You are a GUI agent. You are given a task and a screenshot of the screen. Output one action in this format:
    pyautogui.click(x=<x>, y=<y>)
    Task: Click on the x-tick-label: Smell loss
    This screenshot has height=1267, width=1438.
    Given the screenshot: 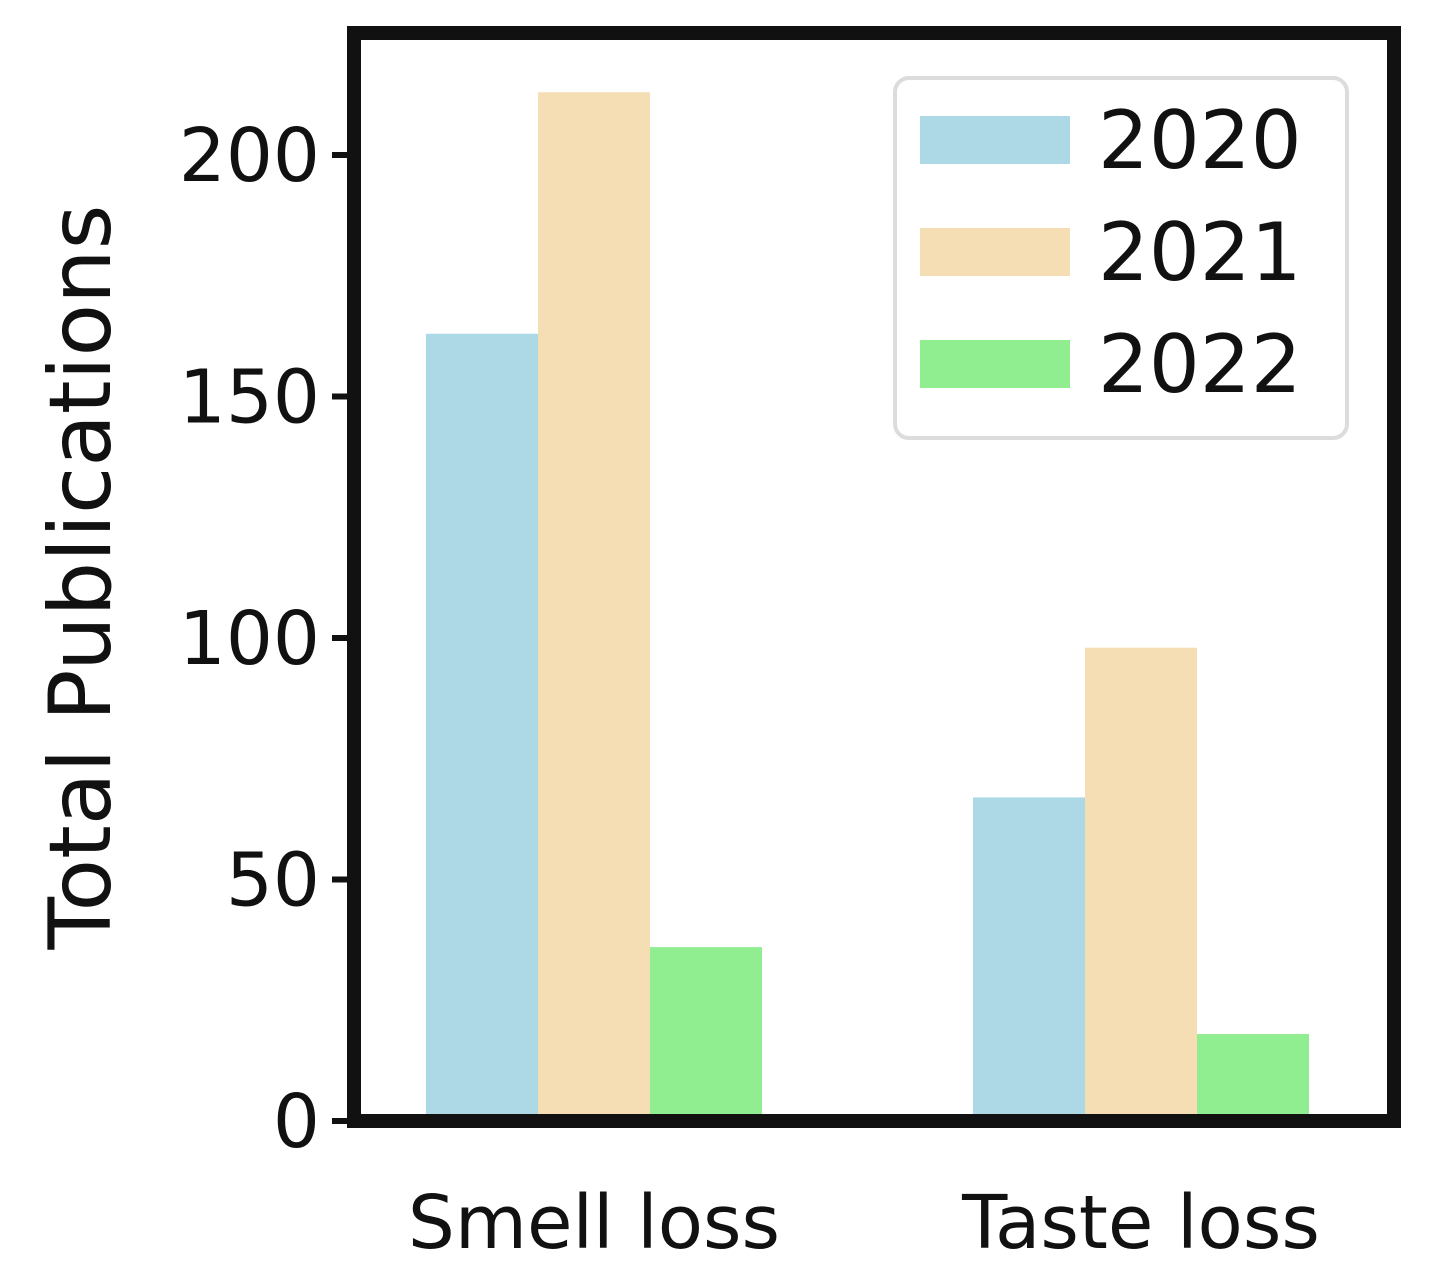 What is the action you would take?
    pyautogui.click(x=594, y=1223)
    